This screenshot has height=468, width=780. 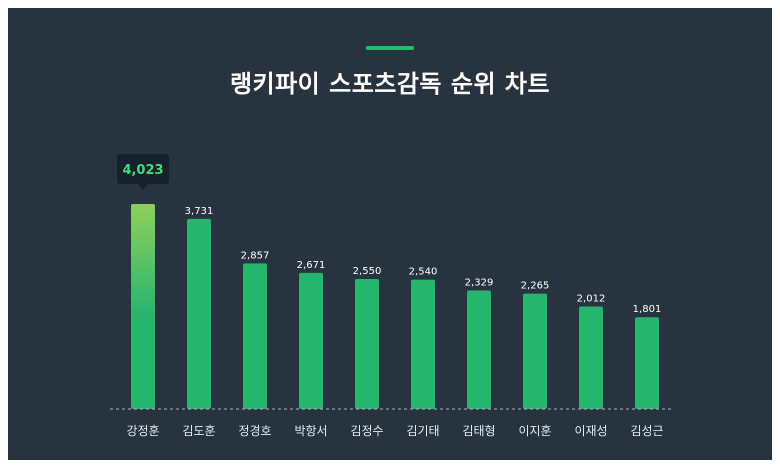 What do you see at coordinates (143, 306) in the screenshot?
I see `bar-강정훈` at bounding box center [143, 306].